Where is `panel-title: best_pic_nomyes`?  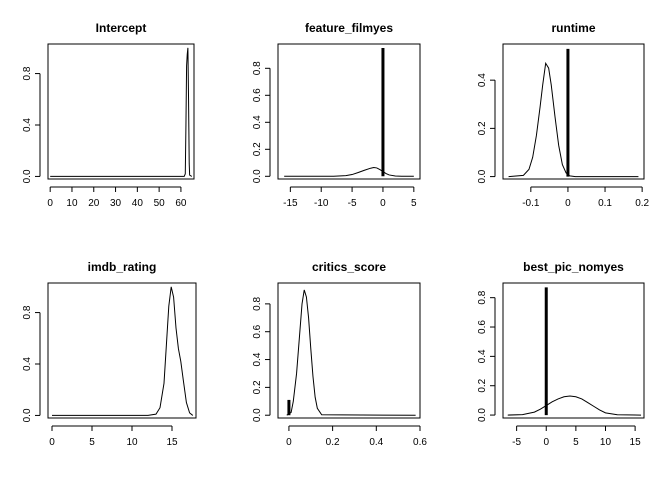 panel-title: best_pic_nomyes is located at coordinates (573, 267).